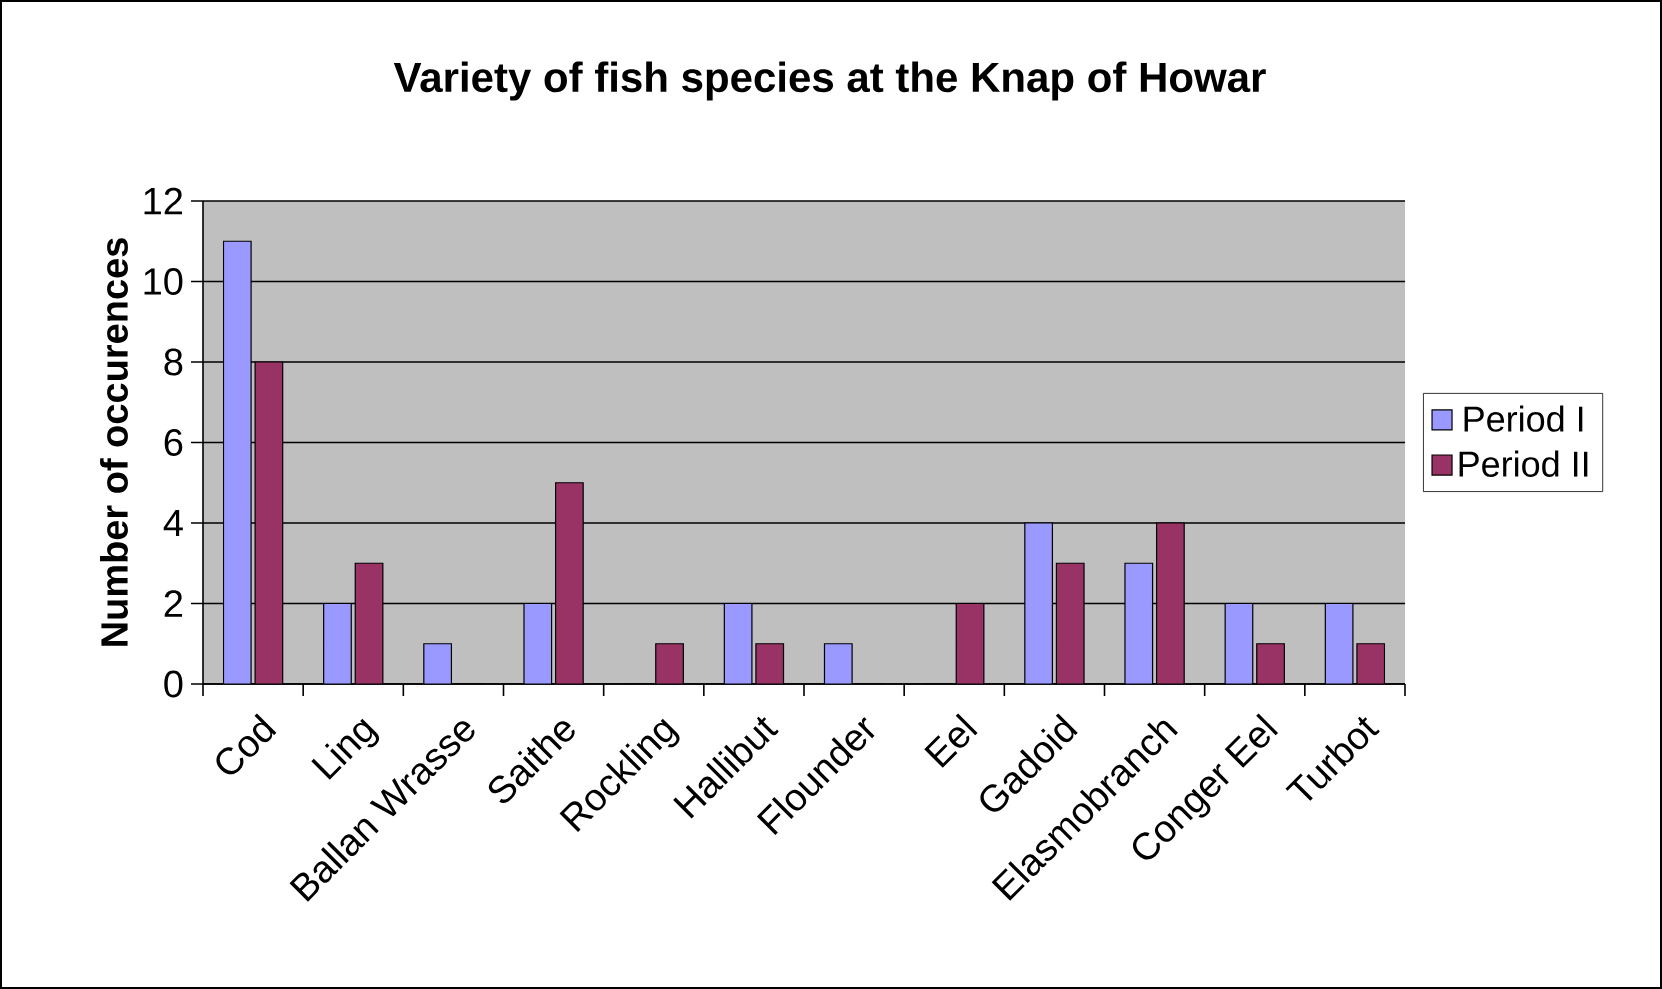 This screenshot has height=989, width=1662. I want to click on y-tick-label: 6, so click(173, 442).